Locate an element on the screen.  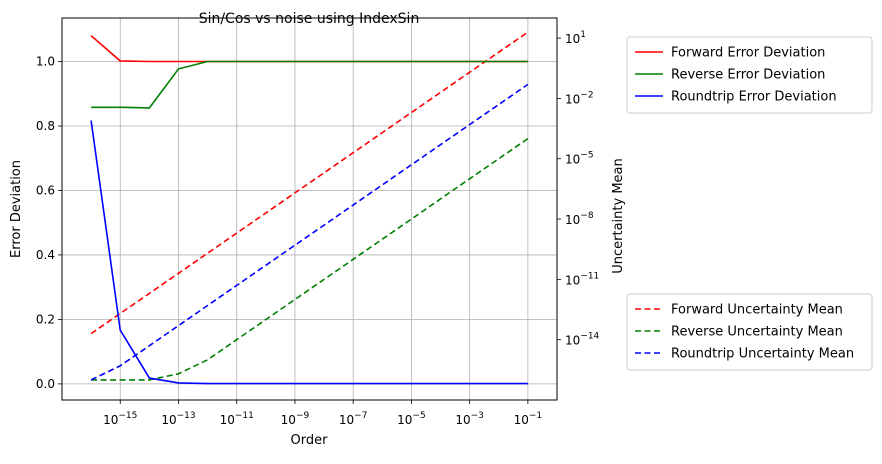
right-y-tick-label: 10⁻⁵ is located at coordinates (579, 159).